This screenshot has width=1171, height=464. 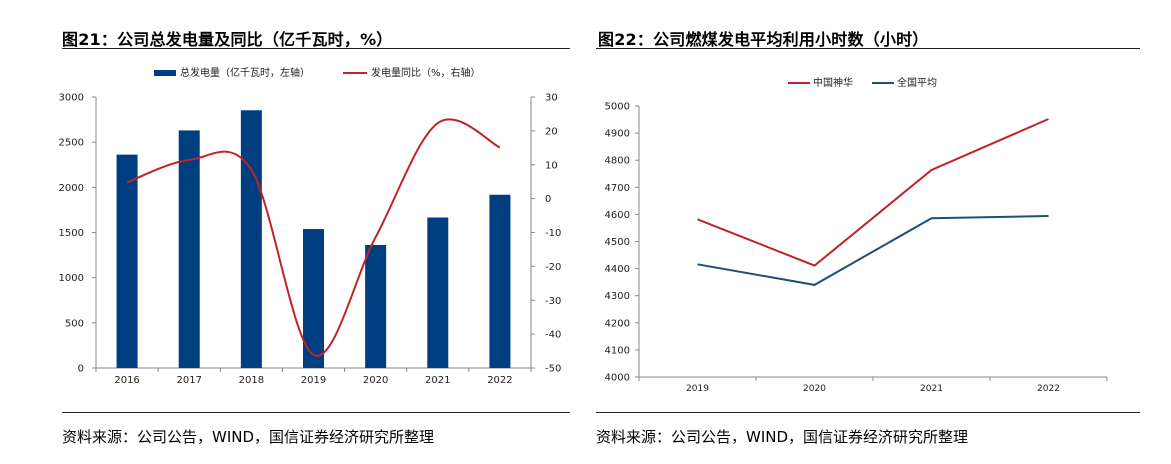 What do you see at coordinates (438, 292) in the screenshot?
I see `bar-generation-2021` at bounding box center [438, 292].